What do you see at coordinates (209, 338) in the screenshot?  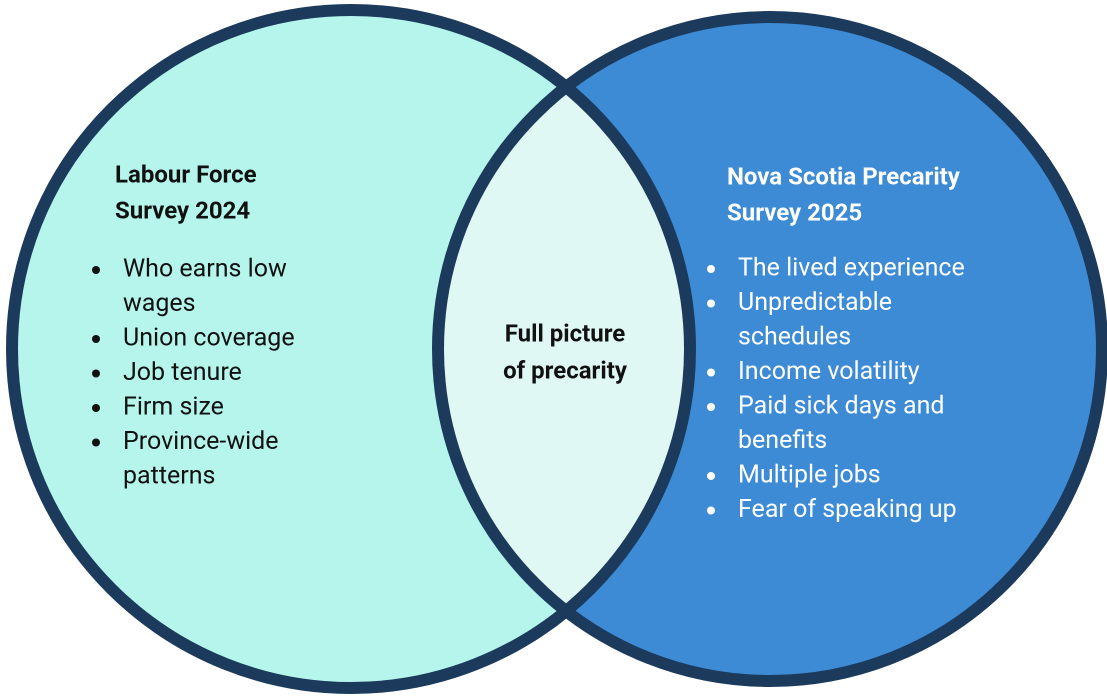 I see `list-item: Union coverage` at bounding box center [209, 338].